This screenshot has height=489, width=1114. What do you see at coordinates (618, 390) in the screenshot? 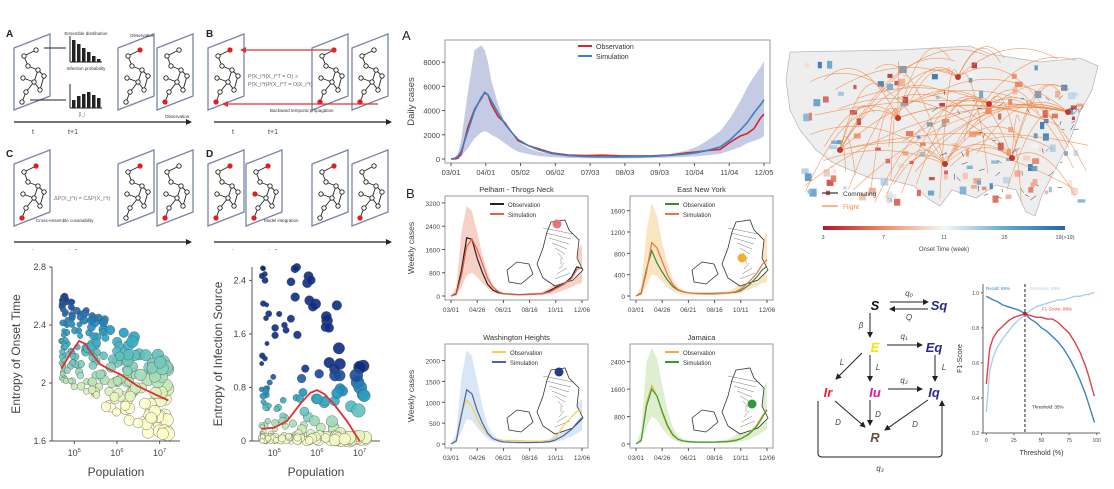
I see `y-tick-label: 1600` at bounding box center [618, 390].